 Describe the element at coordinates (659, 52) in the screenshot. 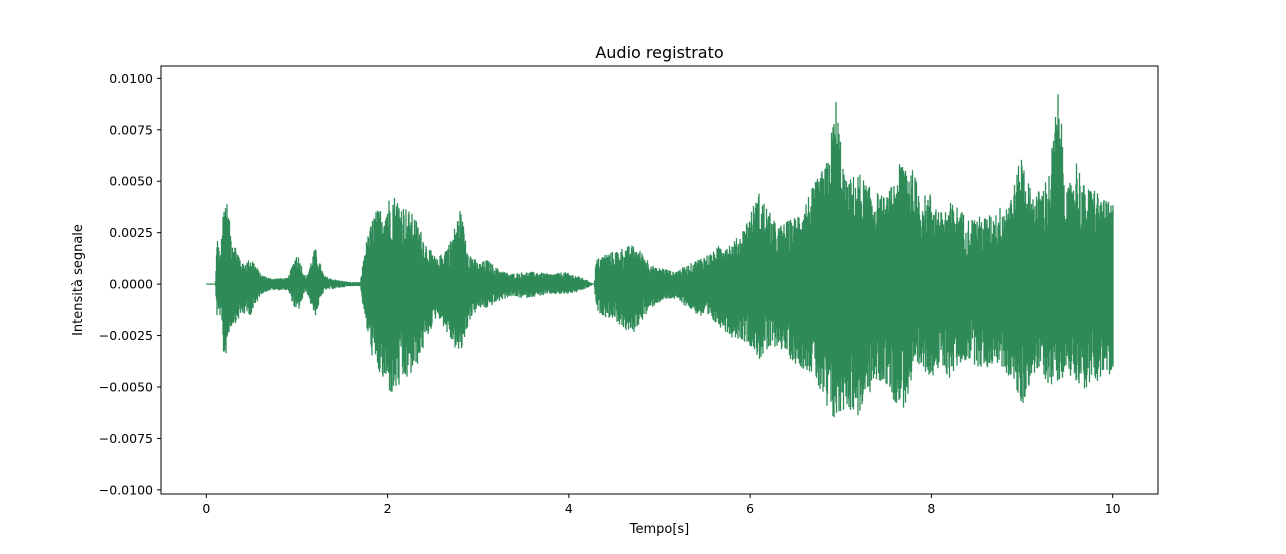

I see `chart-title: Audio registrato` at that location.